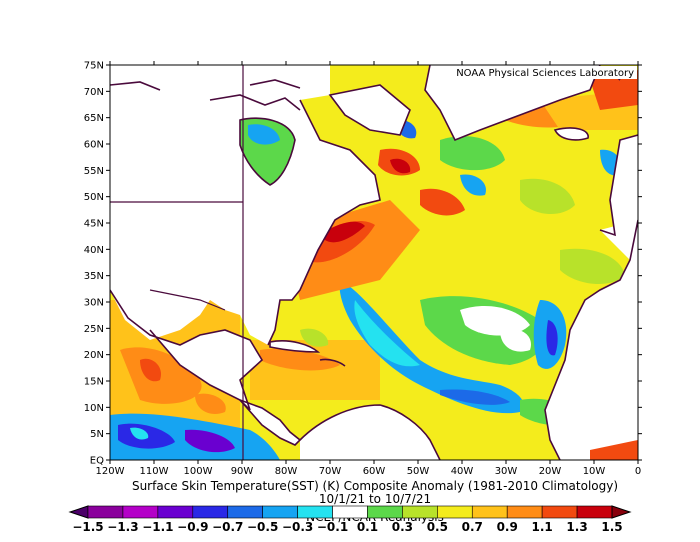  What do you see at coordinates (262, 527) in the screenshot?
I see `colorbar-label: −0.5` at bounding box center [262, 527].